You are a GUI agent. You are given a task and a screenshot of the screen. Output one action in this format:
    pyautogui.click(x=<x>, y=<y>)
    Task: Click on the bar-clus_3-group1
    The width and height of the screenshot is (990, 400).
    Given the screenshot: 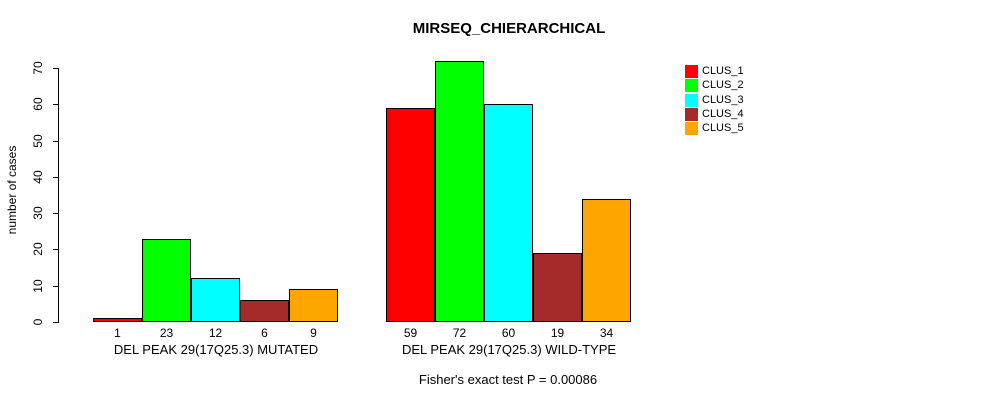 What is the action you would take?
    pyautogui.click(x=215, y=300)
    